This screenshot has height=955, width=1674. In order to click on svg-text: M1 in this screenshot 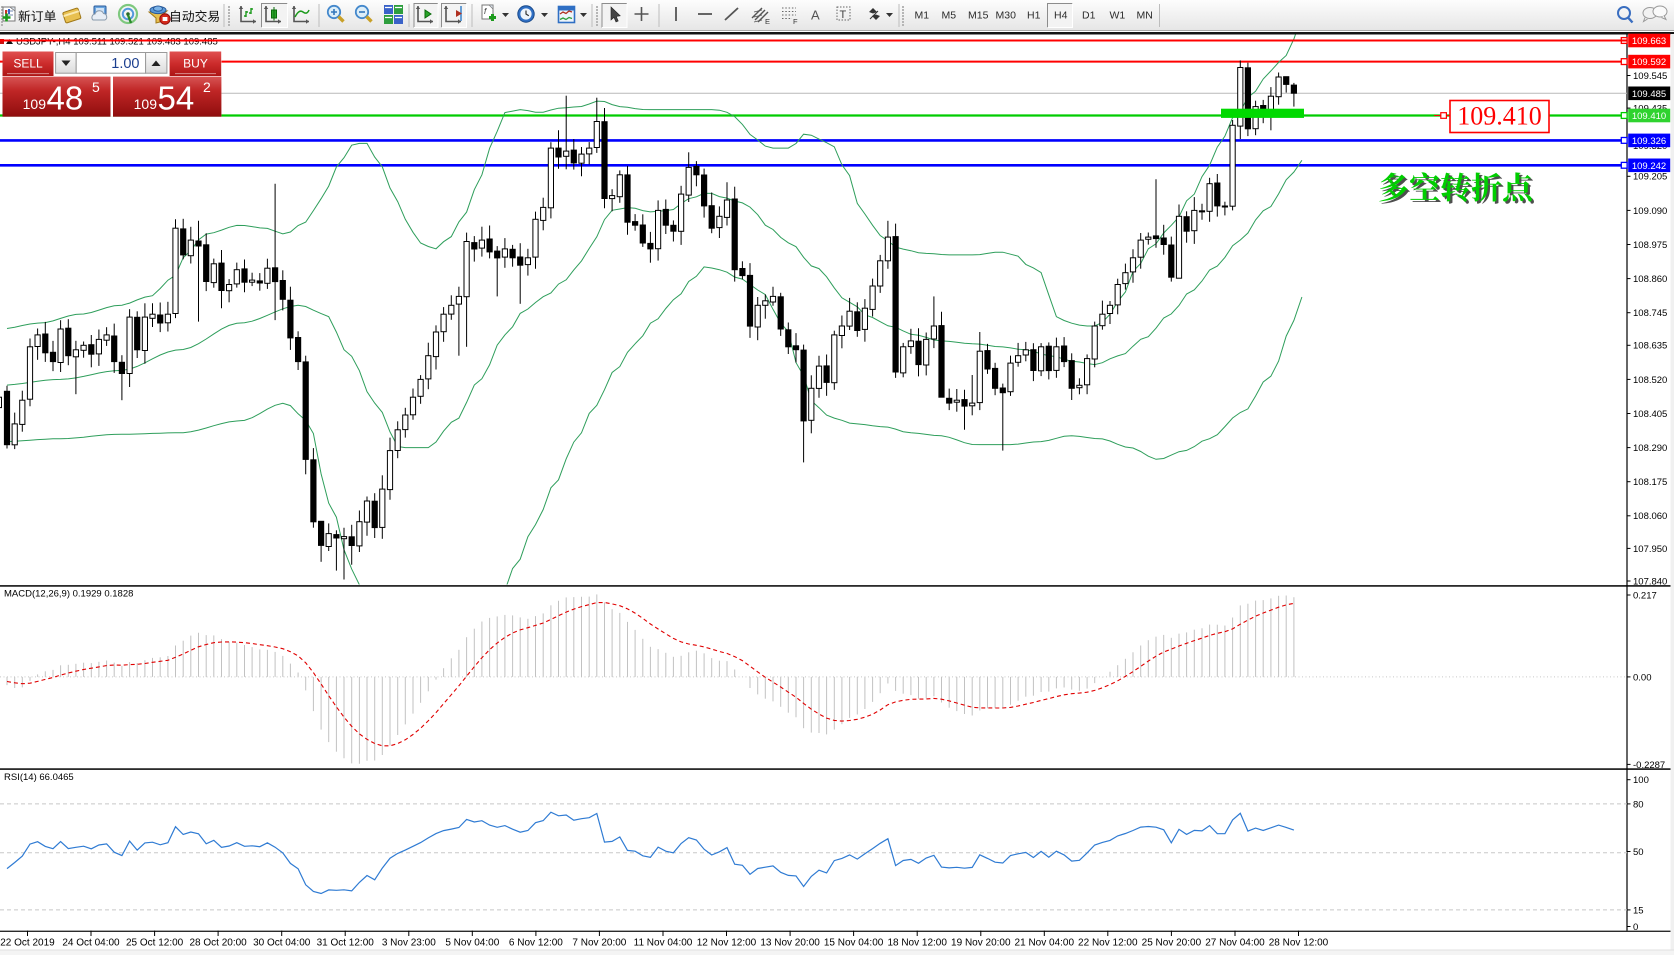, I will do `click(922, 16)`.